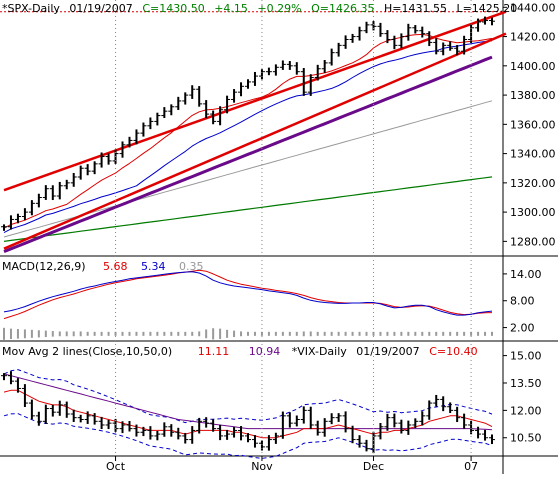 This screenshot has height=478, width=558. What do you see at coordinates (214, 351) in the screenshot?
I see `vix-ma10-value: 11.11` at bounding box center [214, 351].